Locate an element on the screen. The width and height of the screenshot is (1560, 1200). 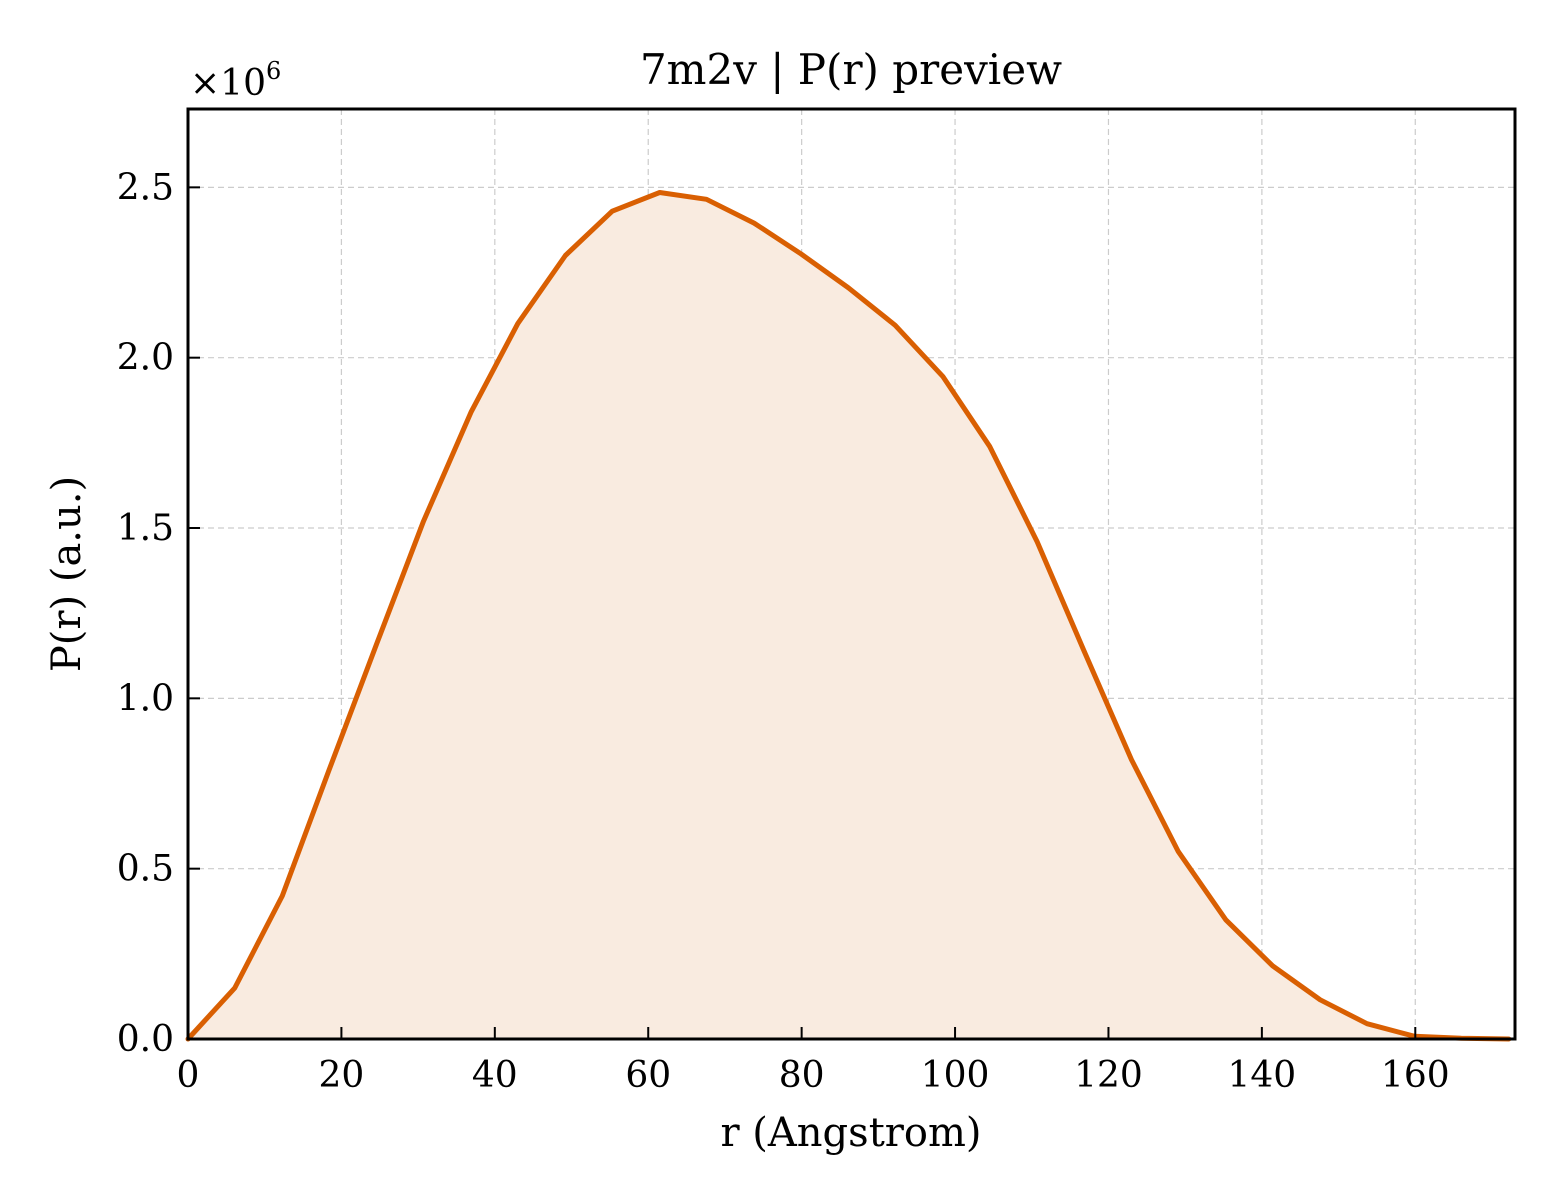
y-multiplier-label: ×10⁶ is located at coordinates (235, 80).